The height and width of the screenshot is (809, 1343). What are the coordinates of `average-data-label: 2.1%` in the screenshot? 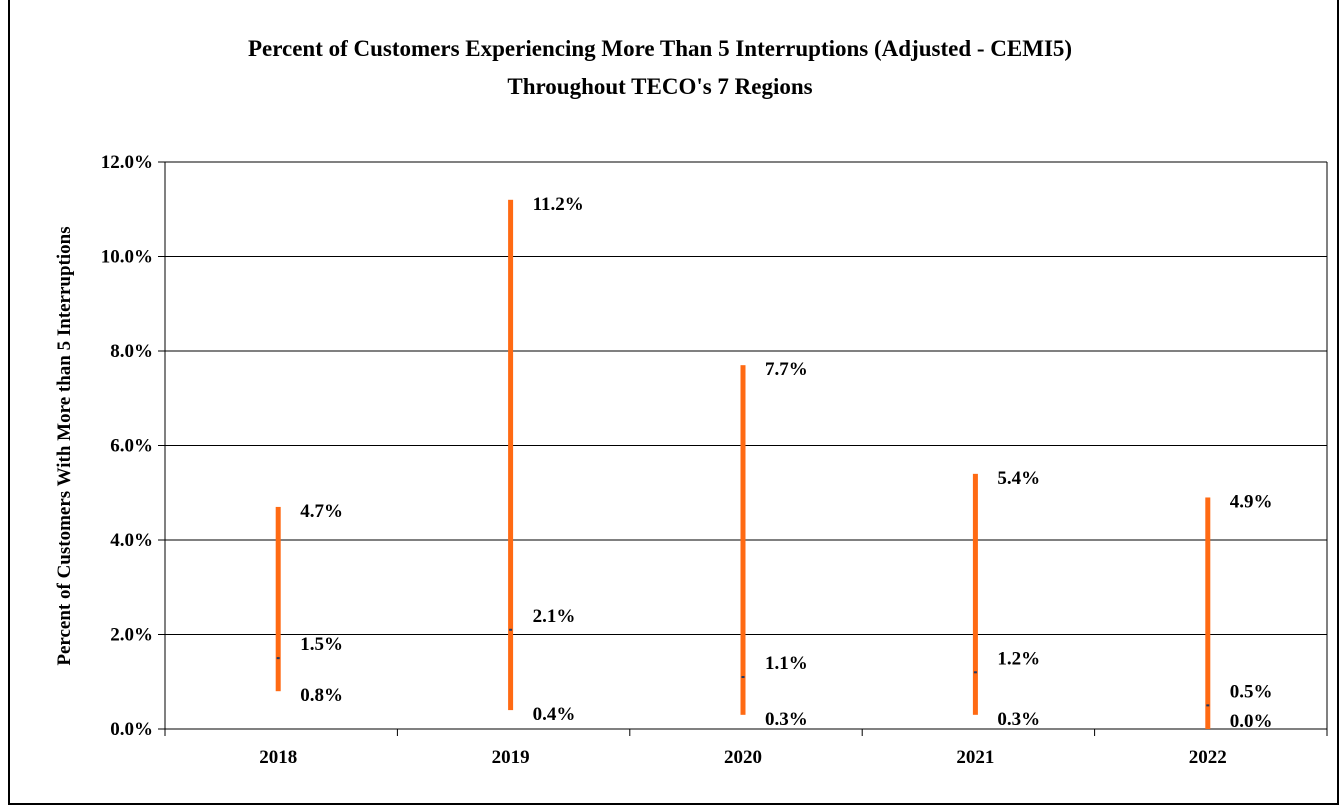 It's located at (554, 616).